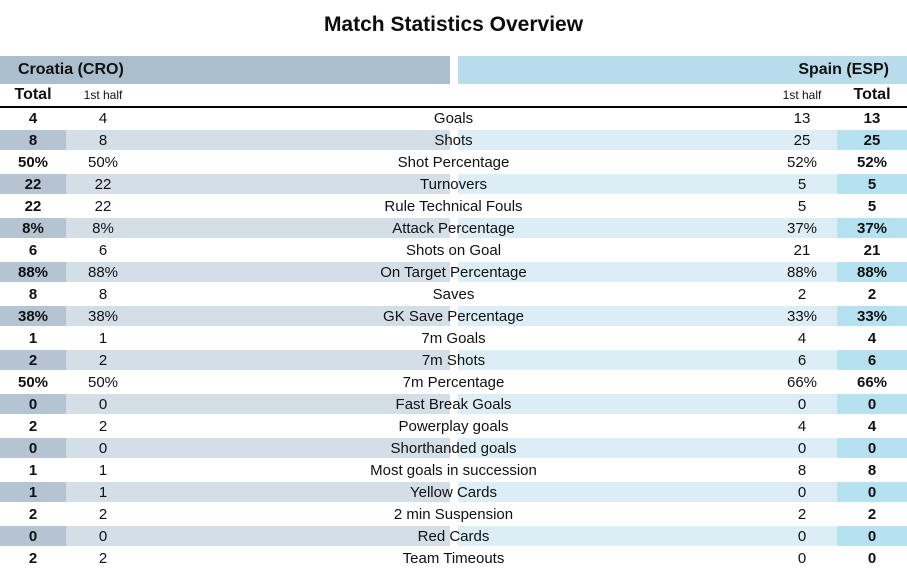 This screenshot has height=570, width=907. What do you see at coordinates (802, 162) in the screenshot?
I see `away-first-half-value: 52%` at bounding box center [802, 162].